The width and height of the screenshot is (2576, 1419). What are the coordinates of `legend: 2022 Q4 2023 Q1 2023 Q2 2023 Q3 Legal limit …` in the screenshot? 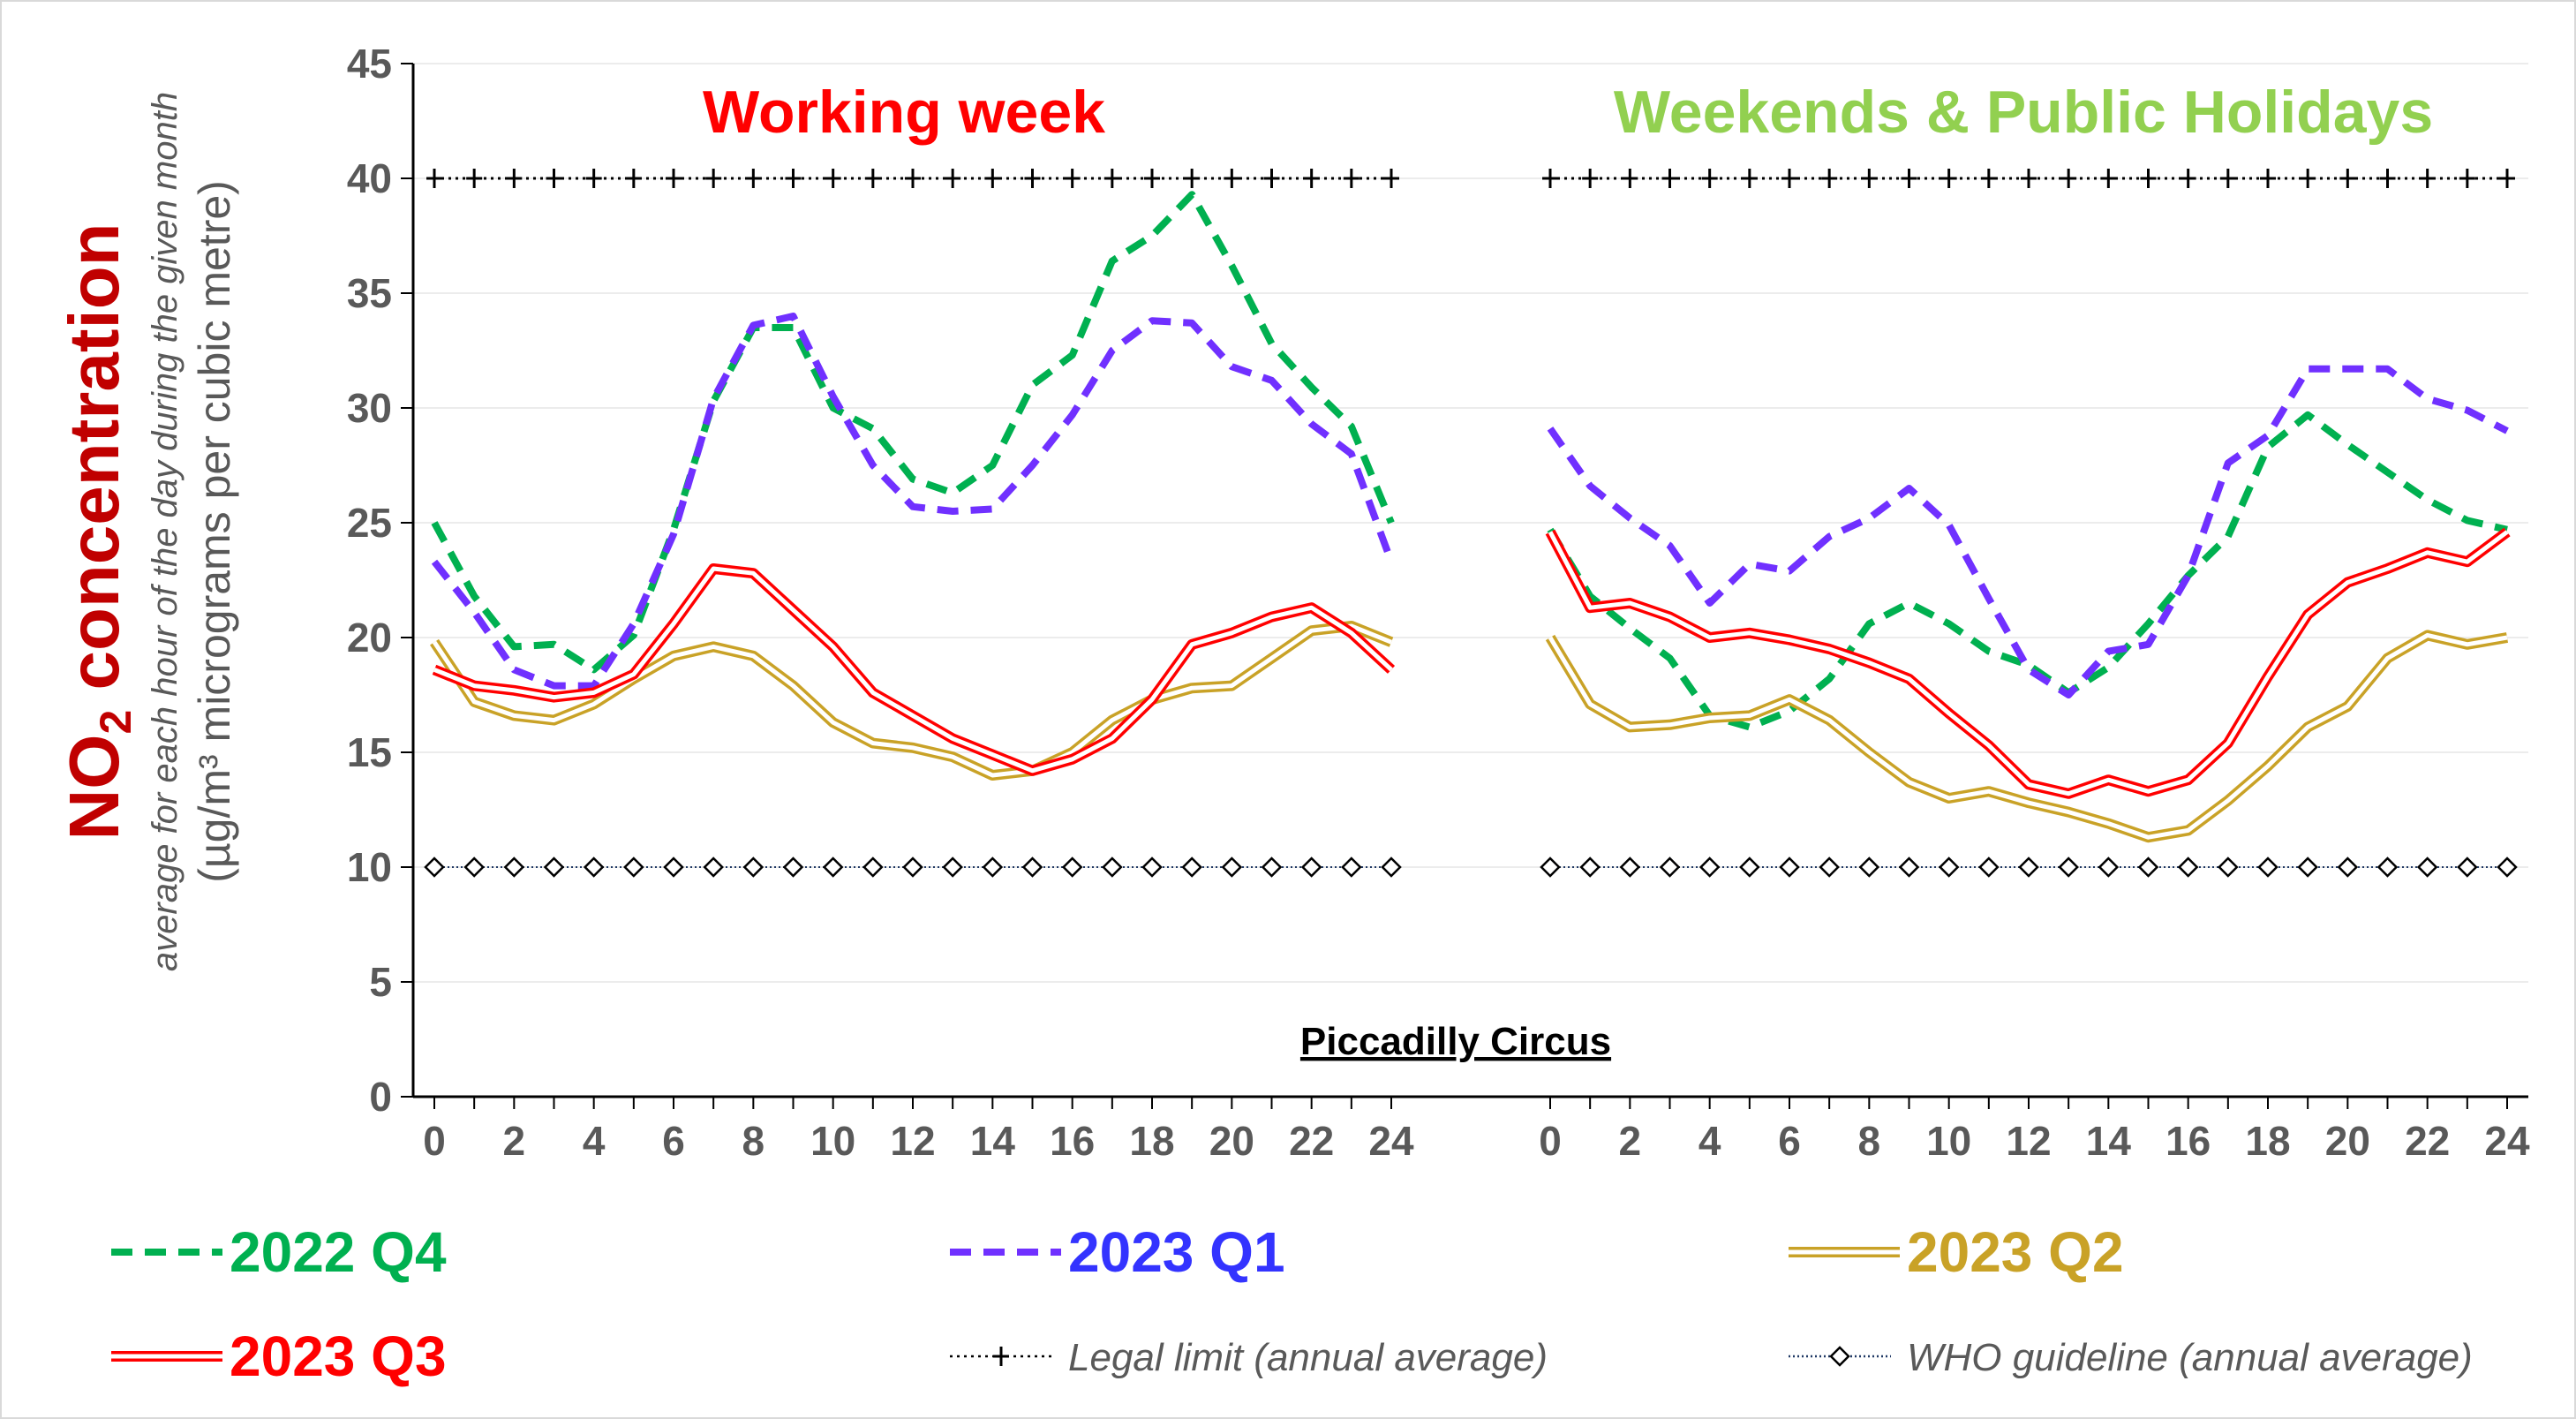 It's located at (1292, 1304).